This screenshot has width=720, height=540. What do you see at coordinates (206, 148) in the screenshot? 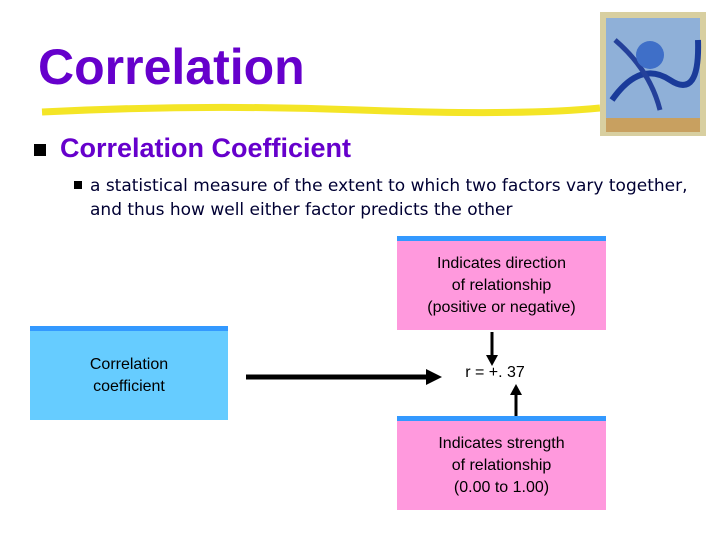
I see `heading: Correlation Coefficient` at bounding box center [206, 148].